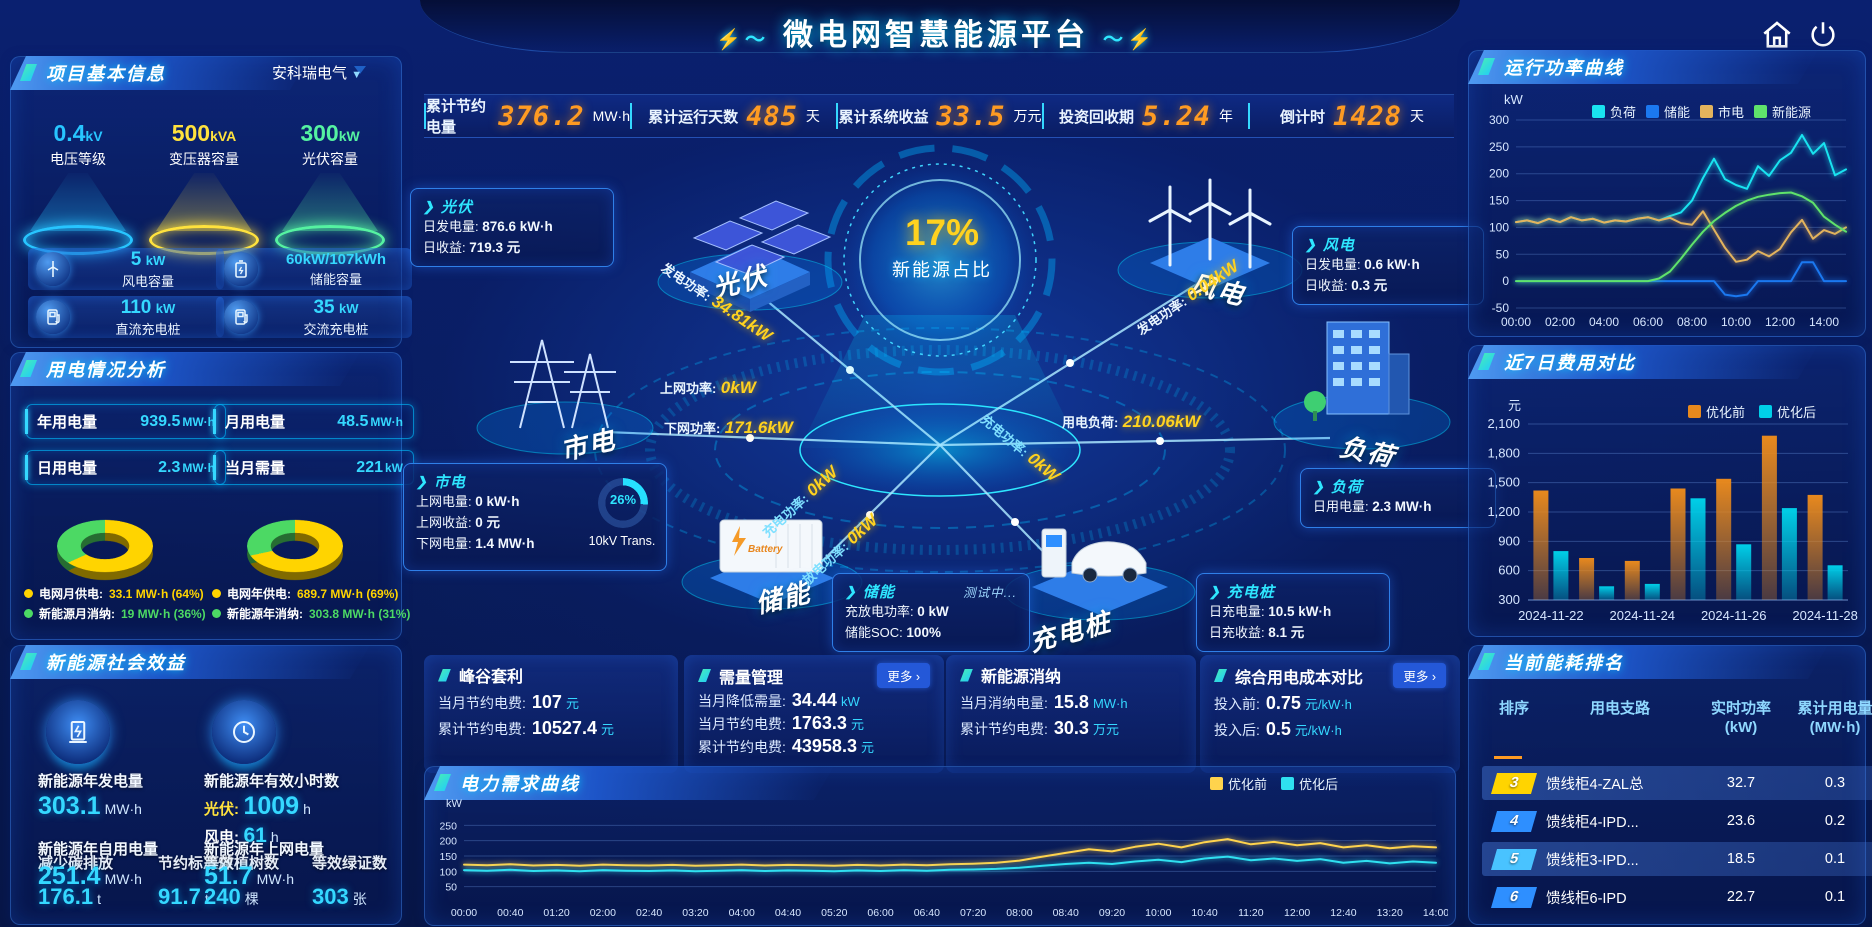  I want to click on stat-year-usage: 年用电量 939.5 MW·h, so click(125, 421).